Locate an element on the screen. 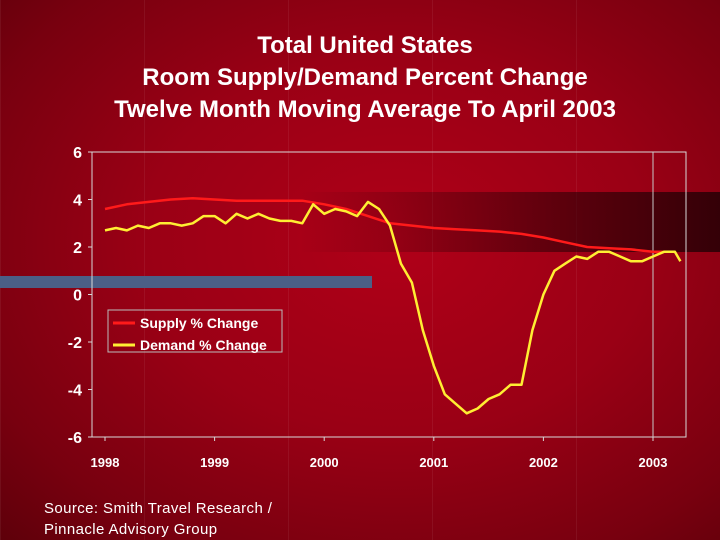 This screenshot has width=720, height=540. title-line-1: Total United States is located at coordinates (365, 45).